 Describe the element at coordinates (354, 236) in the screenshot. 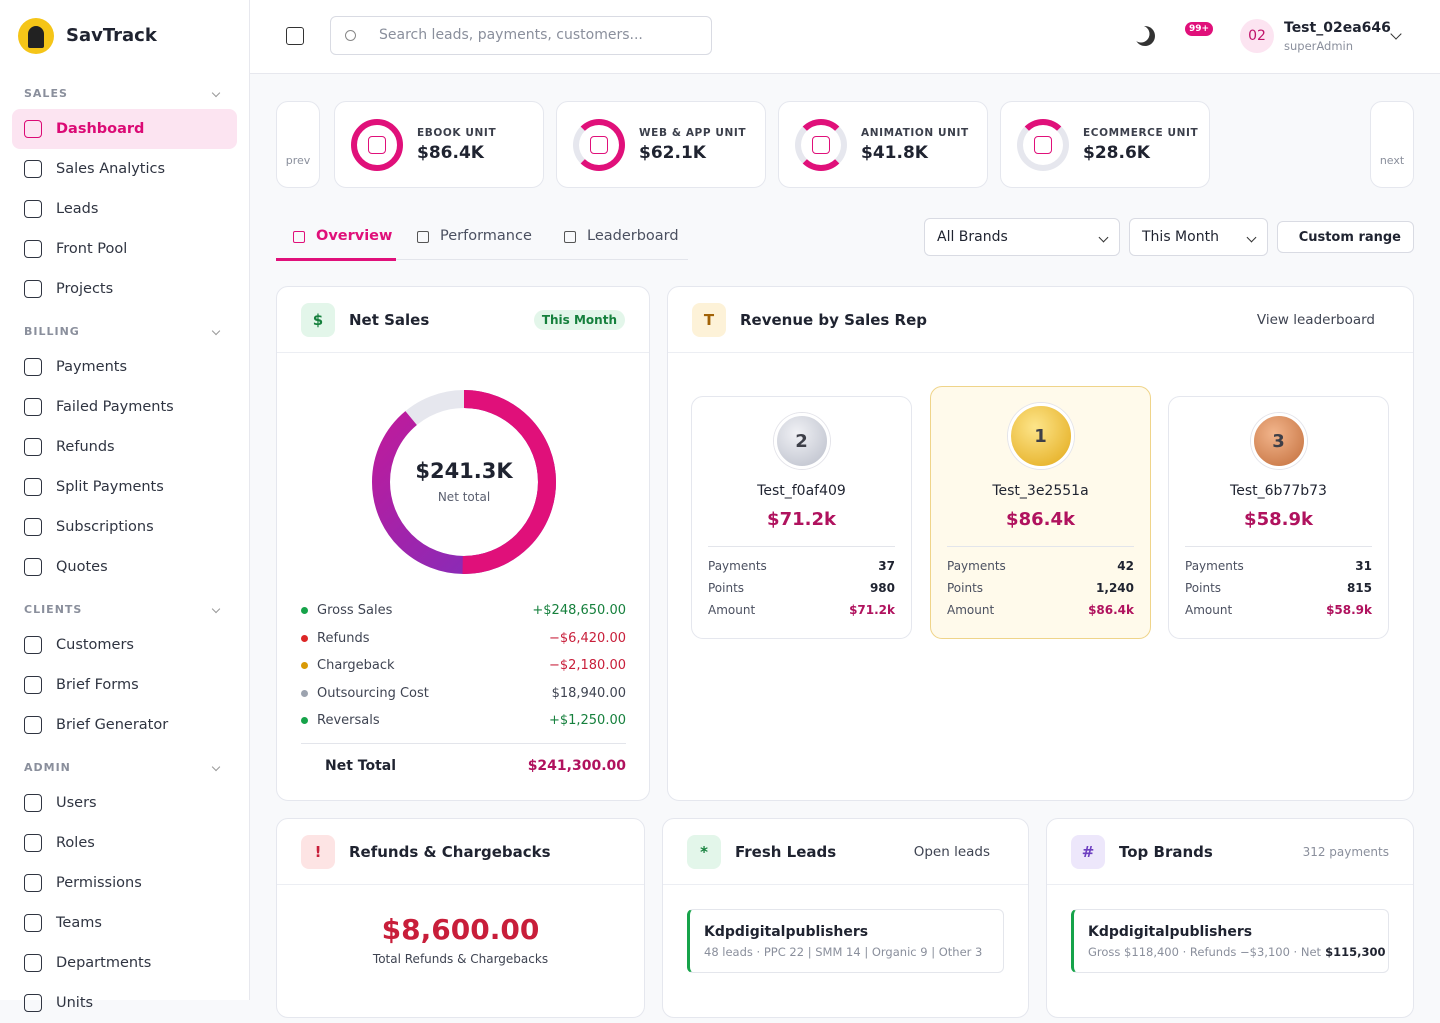

I see `tab: Overview` at that location.